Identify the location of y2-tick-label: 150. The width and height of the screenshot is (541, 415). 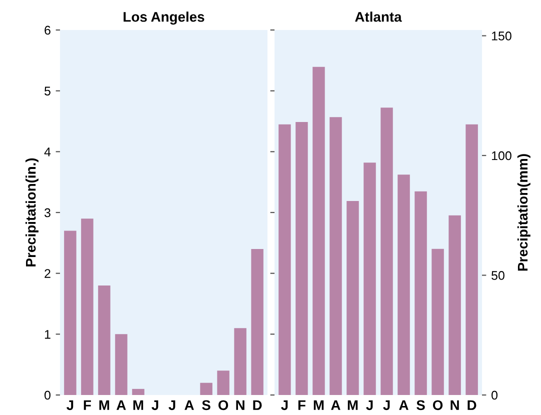
(502, 36).